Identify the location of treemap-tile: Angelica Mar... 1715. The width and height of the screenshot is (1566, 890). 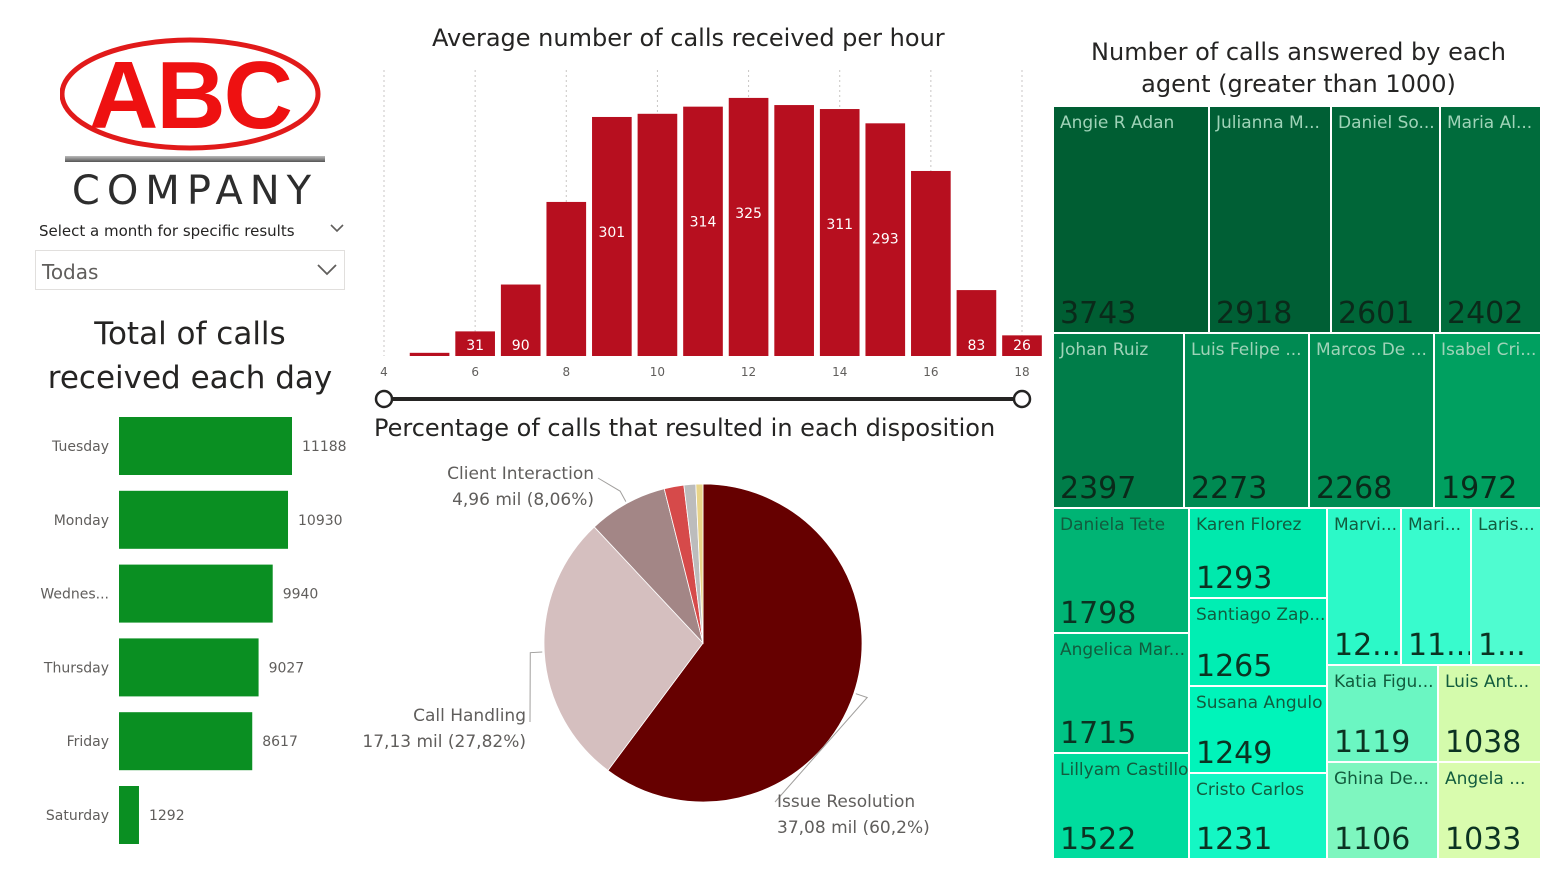
(1122, 694).